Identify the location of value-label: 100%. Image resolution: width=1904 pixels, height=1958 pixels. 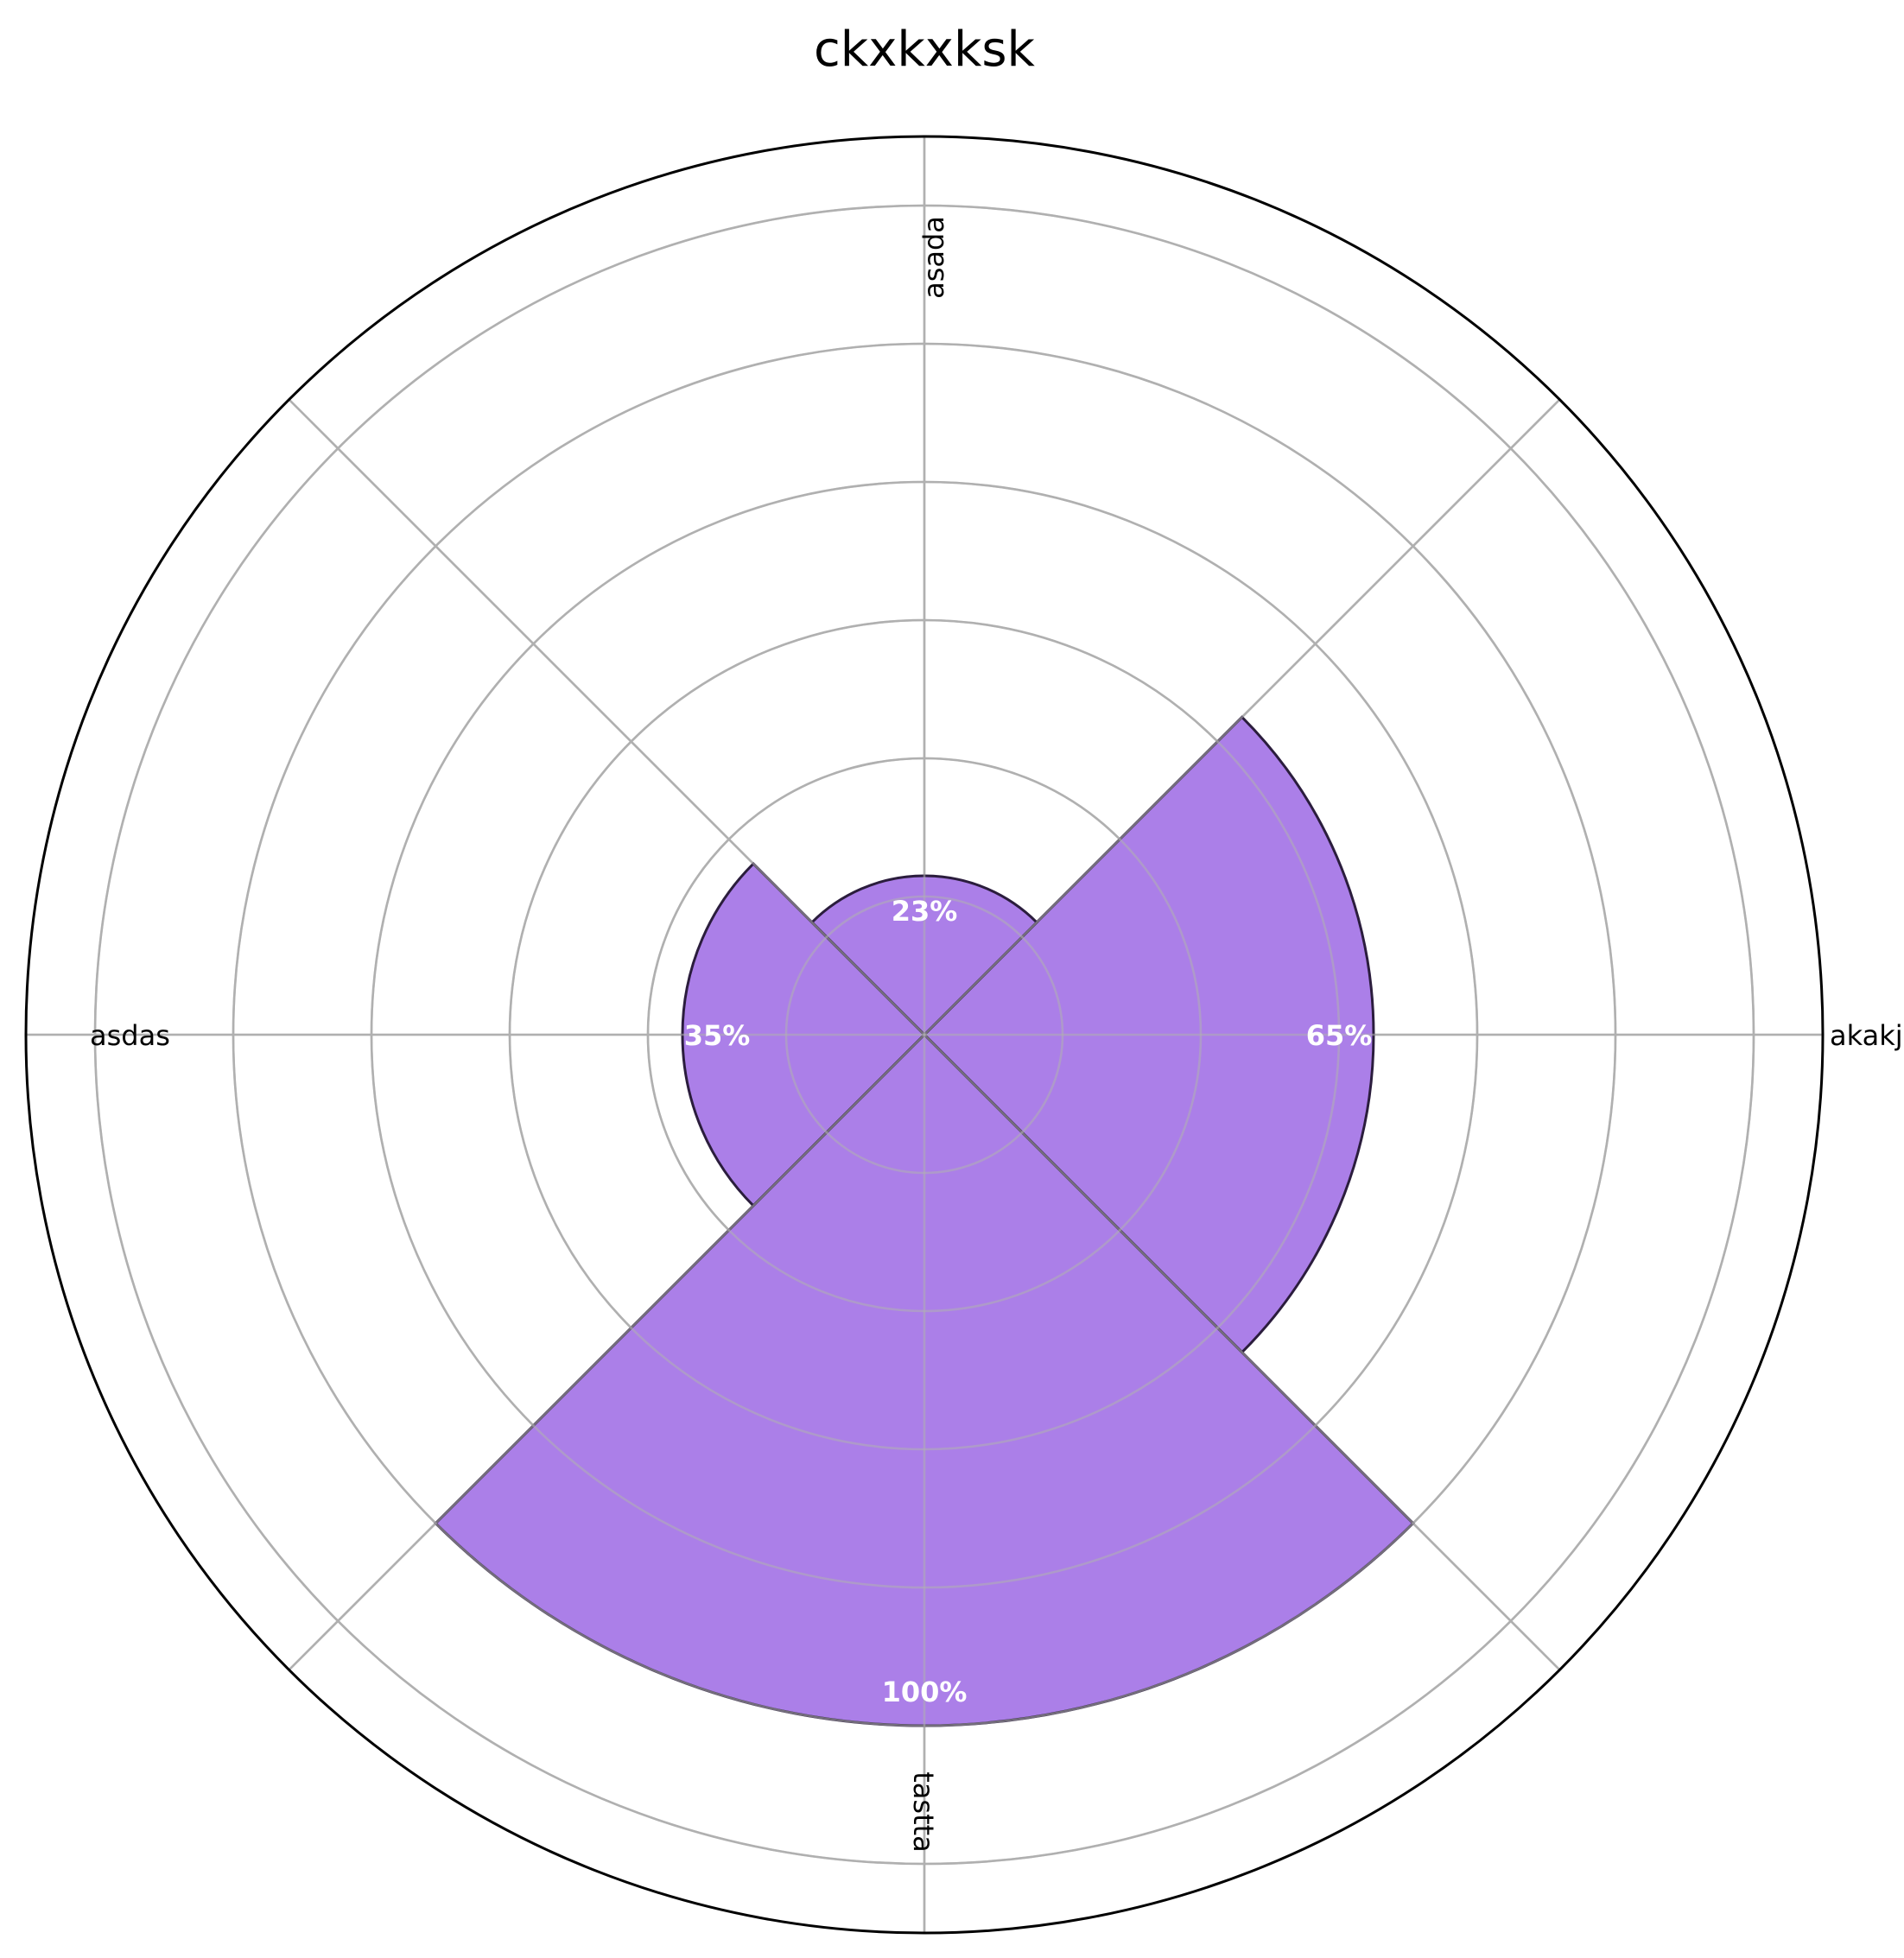
(925, 1692).